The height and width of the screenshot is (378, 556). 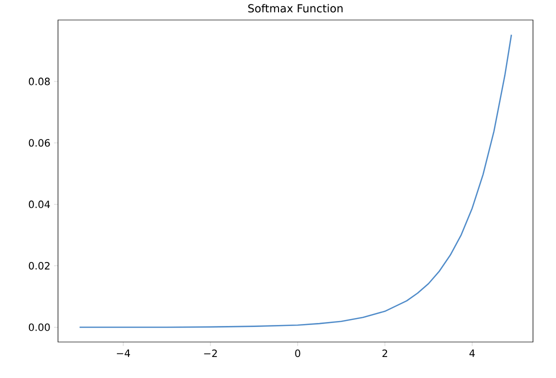 What do you see at coordinates (297, 354) in the screenshot?
I see `x-tick-label: 0` at bounding box center [297, 354].